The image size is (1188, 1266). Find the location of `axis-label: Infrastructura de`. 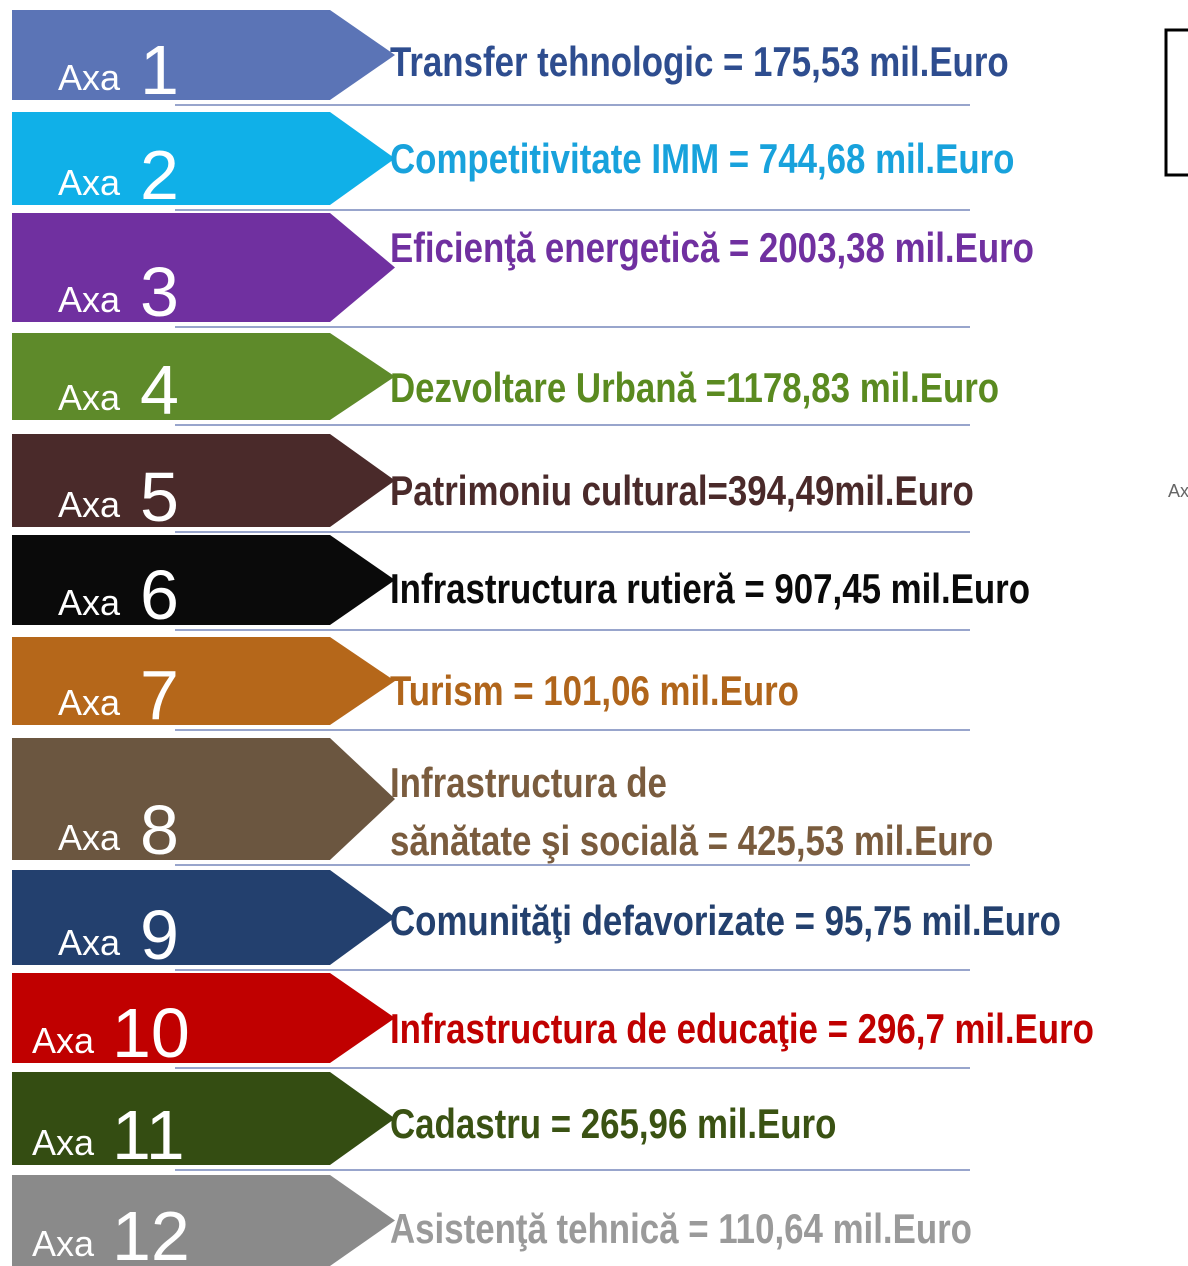

axis-label: Infrastructura de is located at coordinates (528, 783).